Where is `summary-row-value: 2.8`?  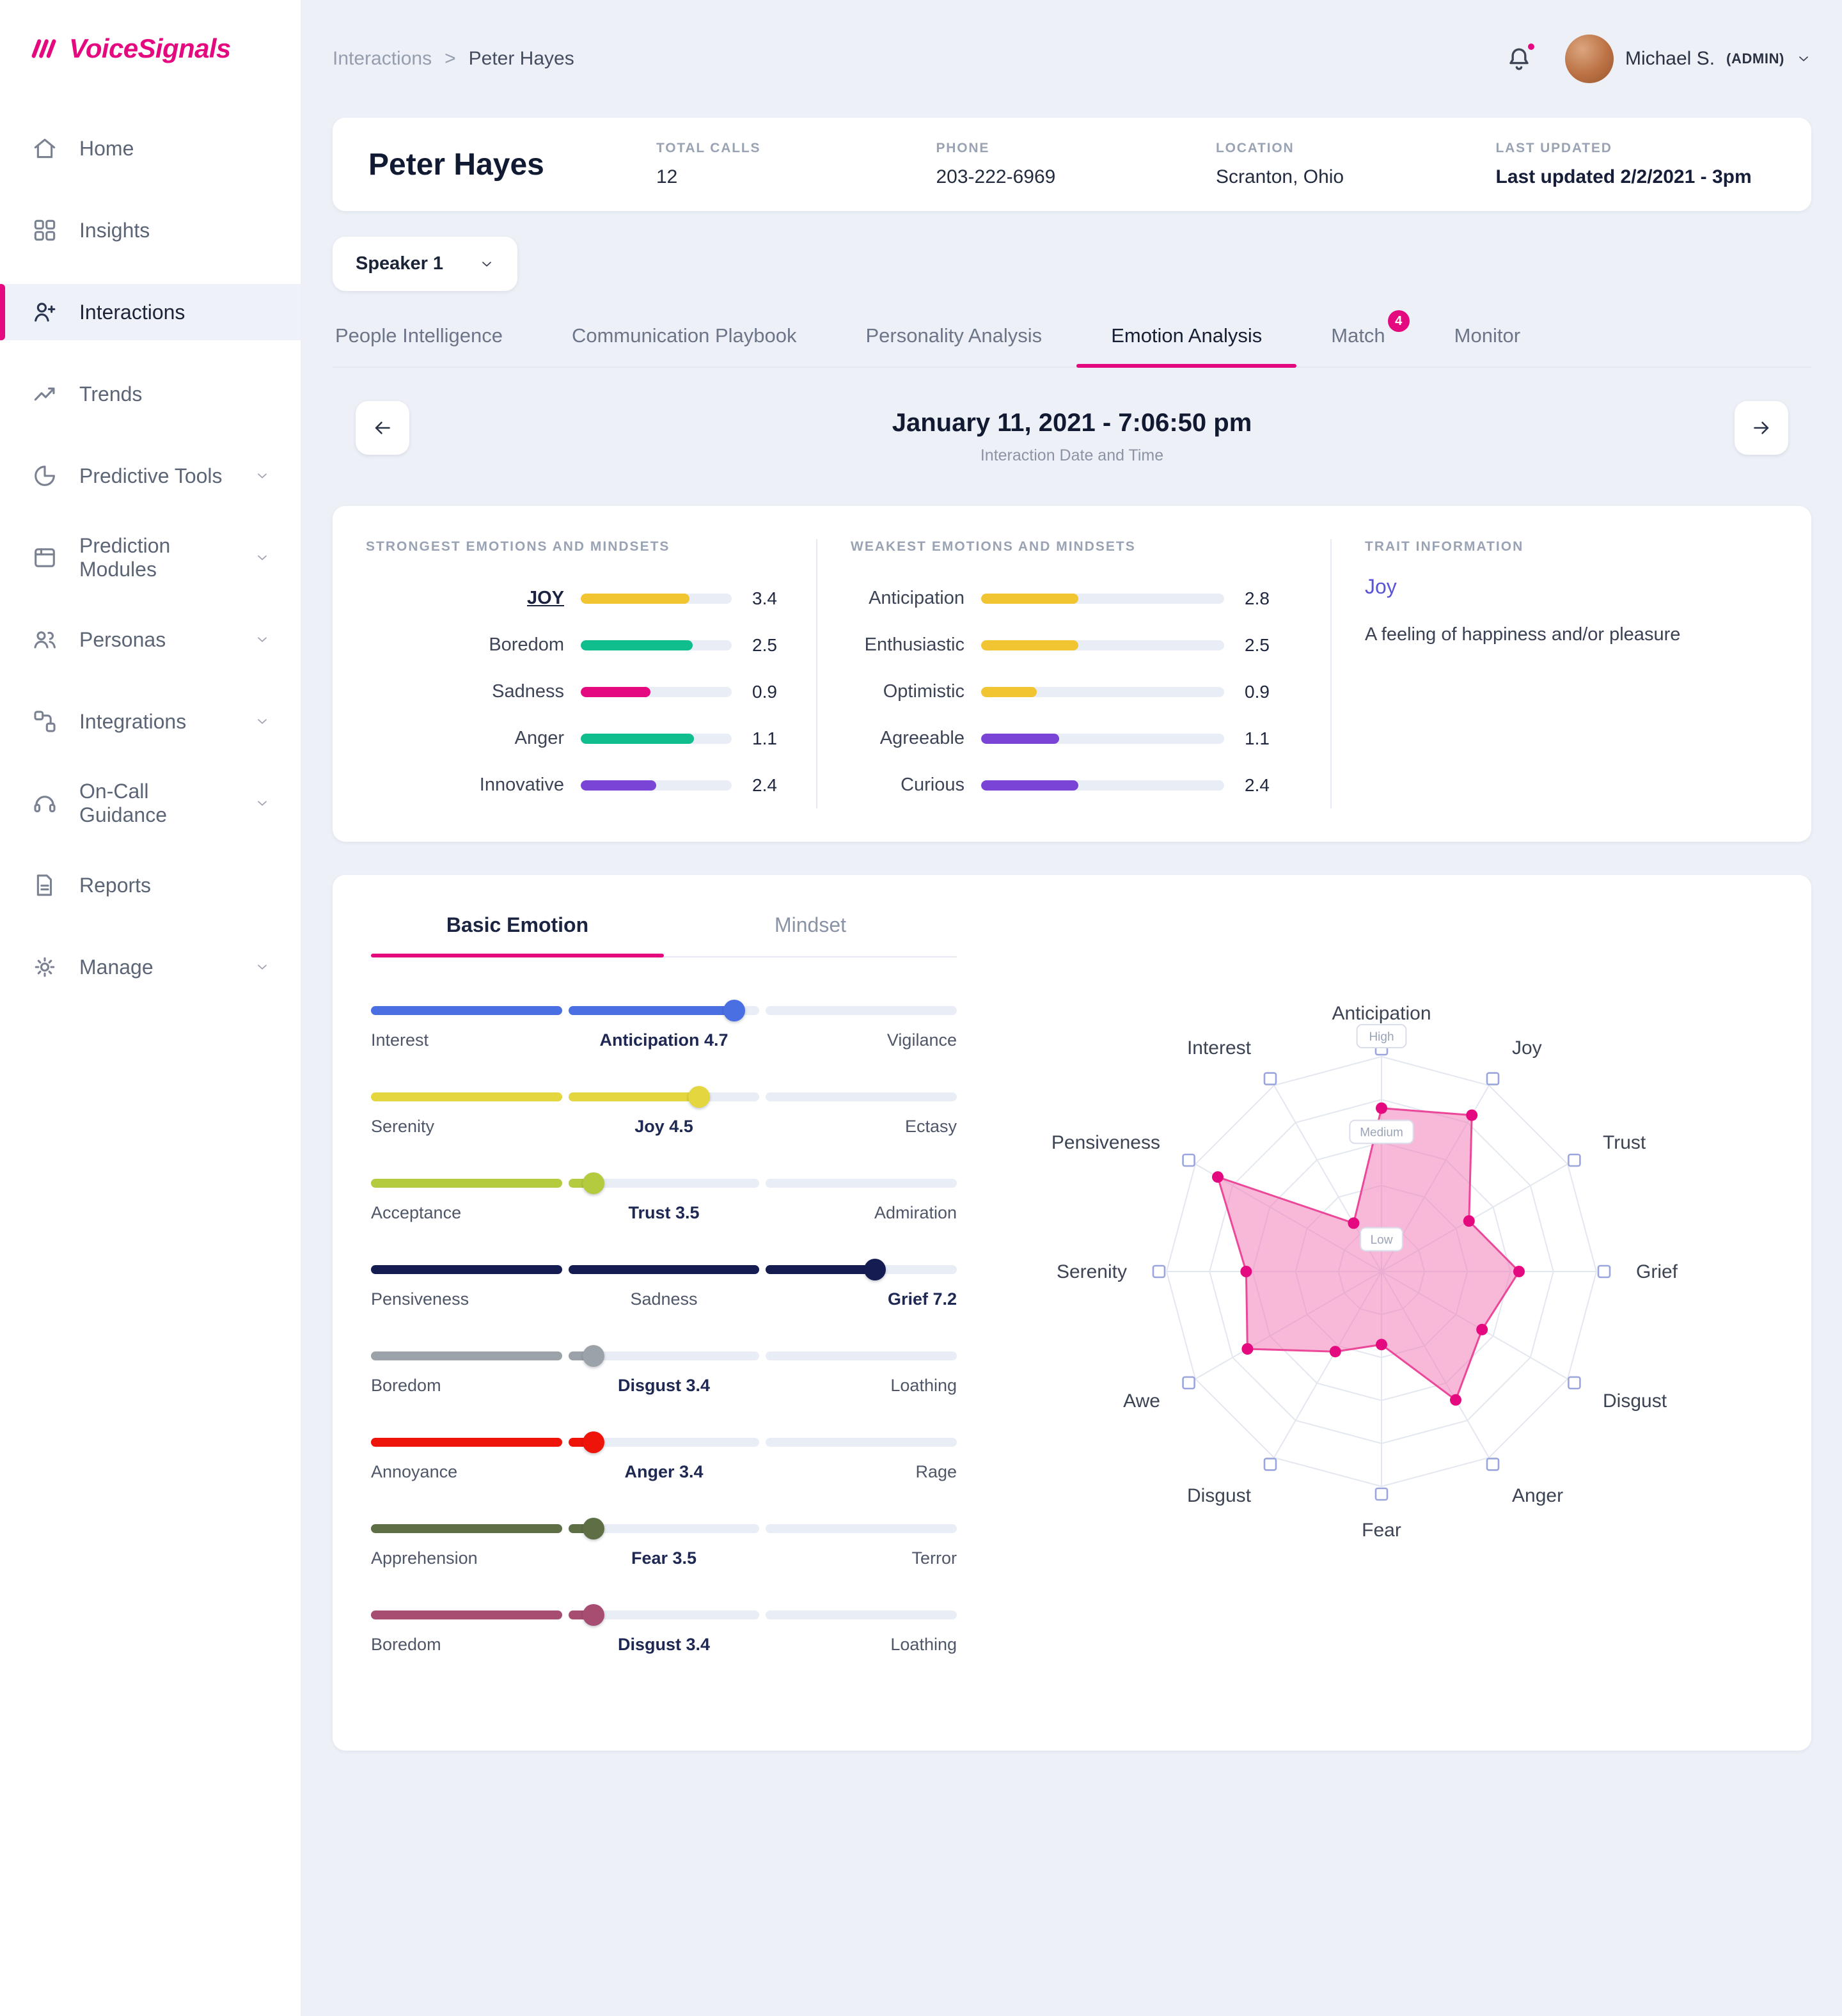
summary-row-value: 2.8 is located at coordinates (1257, 598).